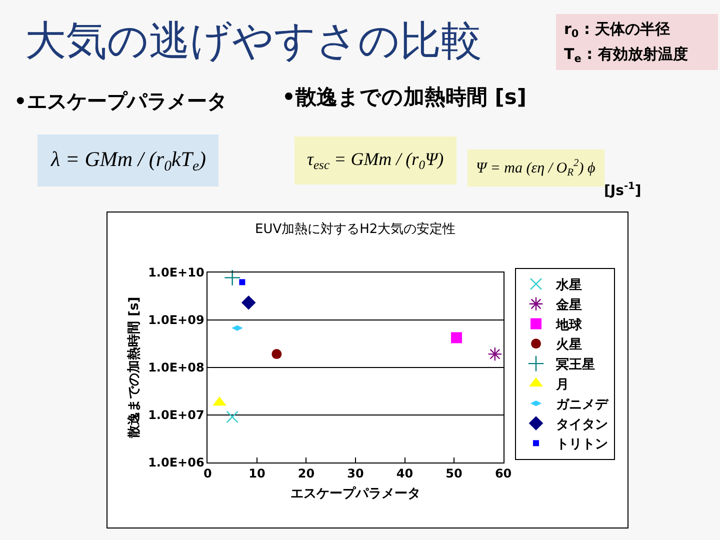 This screenshot has height=540, width=720. What do you see at coordinates (253, 40) in the screenshot?
I see `chart-title: 大気の逃げやすさの比較` at bounding box center [253, 40].